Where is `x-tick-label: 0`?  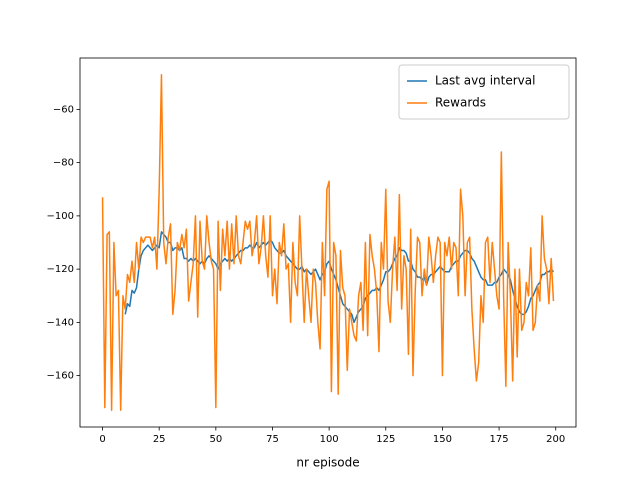
x-tick-label: 0 is located at coordinates (102, 439).